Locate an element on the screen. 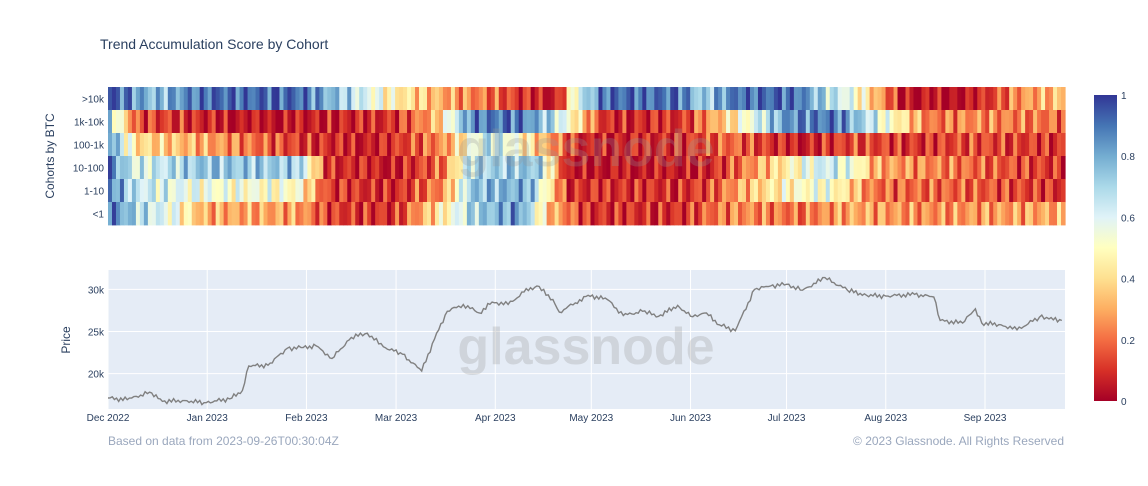 This screenshot has height=486, width=1148. x-tick-label: Sep 2023 is located at coordinates (985, 418).